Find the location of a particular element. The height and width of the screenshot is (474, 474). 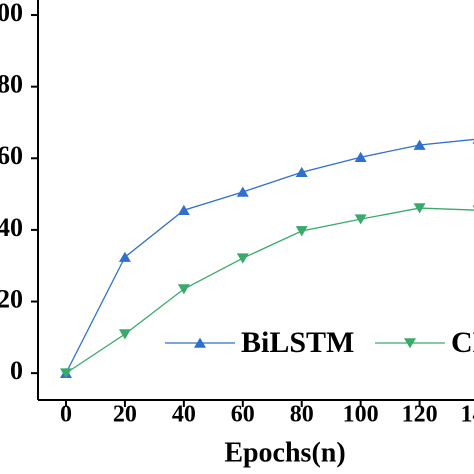

legend-label: BiLSTM is located at coordinates (297, 342).